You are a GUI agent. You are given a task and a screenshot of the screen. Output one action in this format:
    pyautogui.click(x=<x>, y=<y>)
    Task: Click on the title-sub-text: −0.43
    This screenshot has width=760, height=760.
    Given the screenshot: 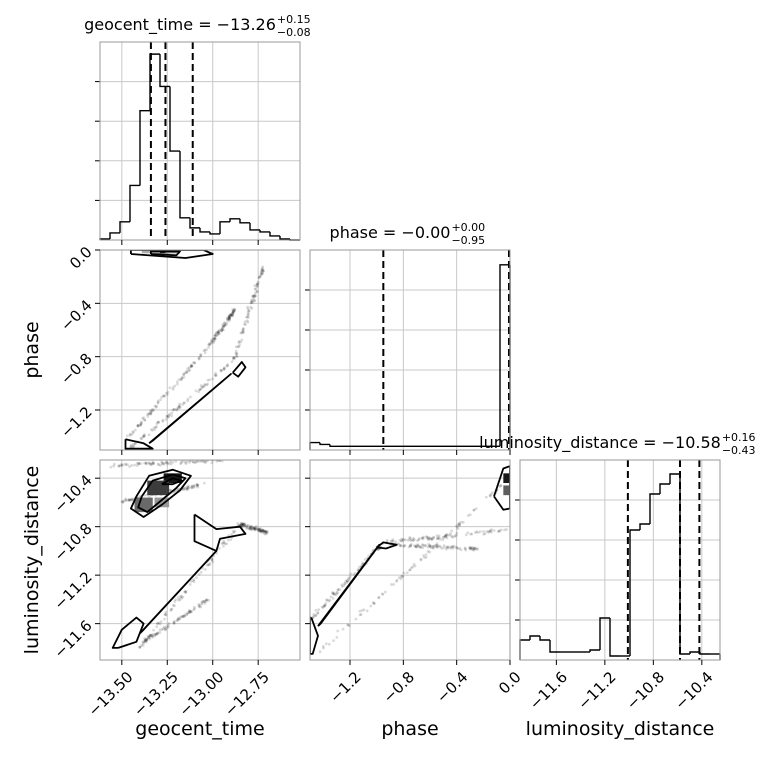 What is the action you would take?
    pyautogui.click(x=739, y=450)
    